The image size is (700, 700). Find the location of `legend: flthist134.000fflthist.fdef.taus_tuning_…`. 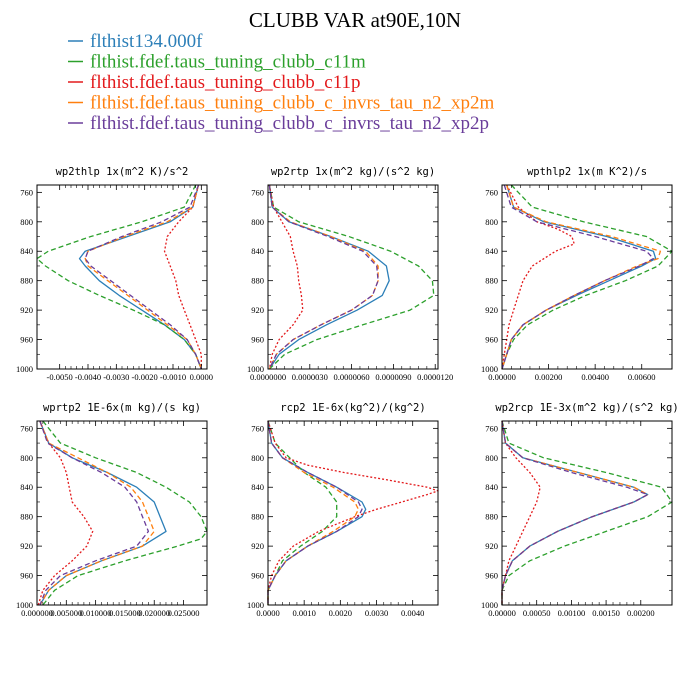

legend: flthist134.000fflthist.fdef.taus_tuning_… is located at coordinates (281, 82).